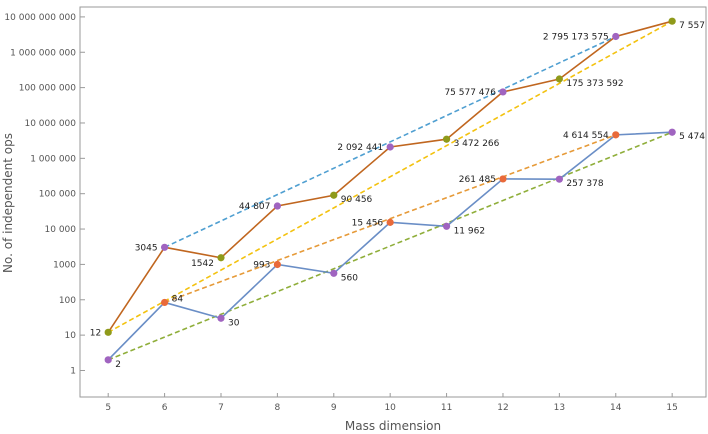 Image resolution: width=708 pixels, height=434 pixels. Describe the element at coordinates (40, 18) in the screenshot. I see `y-tick-label: 10 000 000 000` at that location.